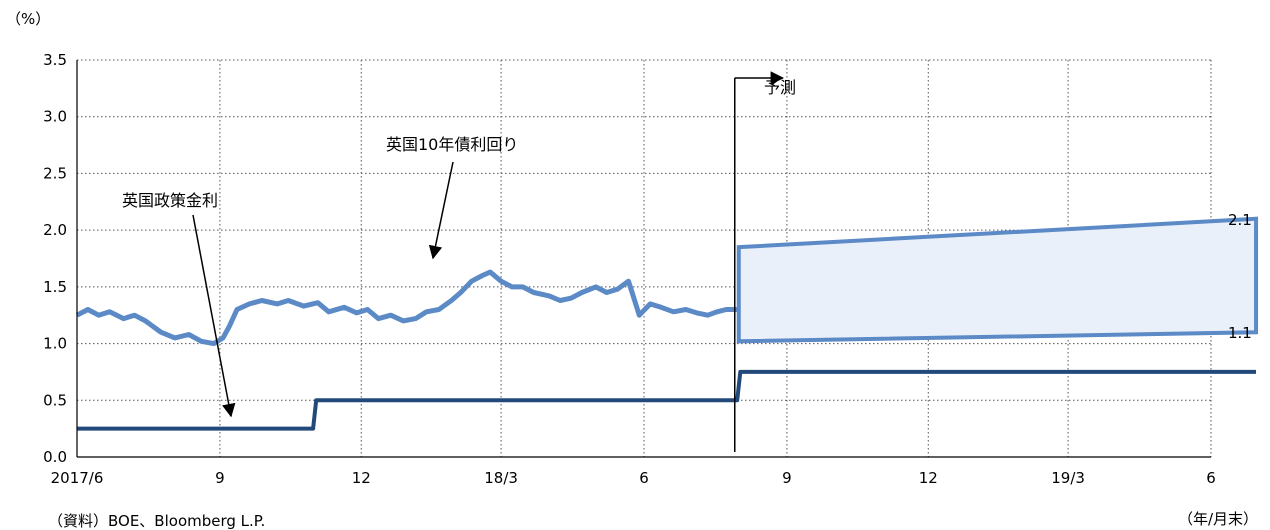 This screenshot has height=530, width=1270. I want to click on forecast-band-area, so click(997, 280).